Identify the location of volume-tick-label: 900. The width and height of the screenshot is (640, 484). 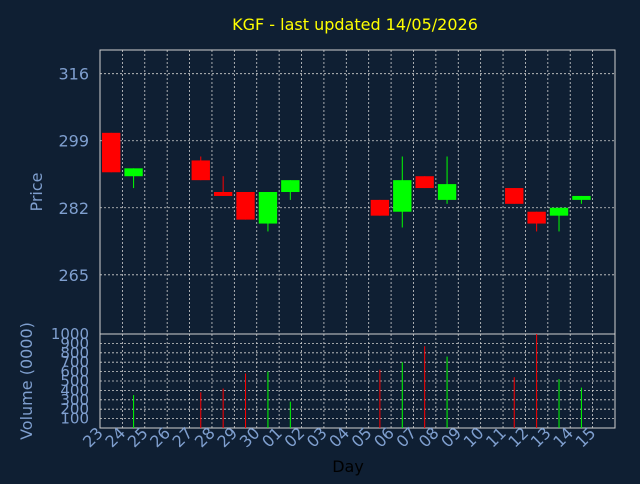
(74, 343).